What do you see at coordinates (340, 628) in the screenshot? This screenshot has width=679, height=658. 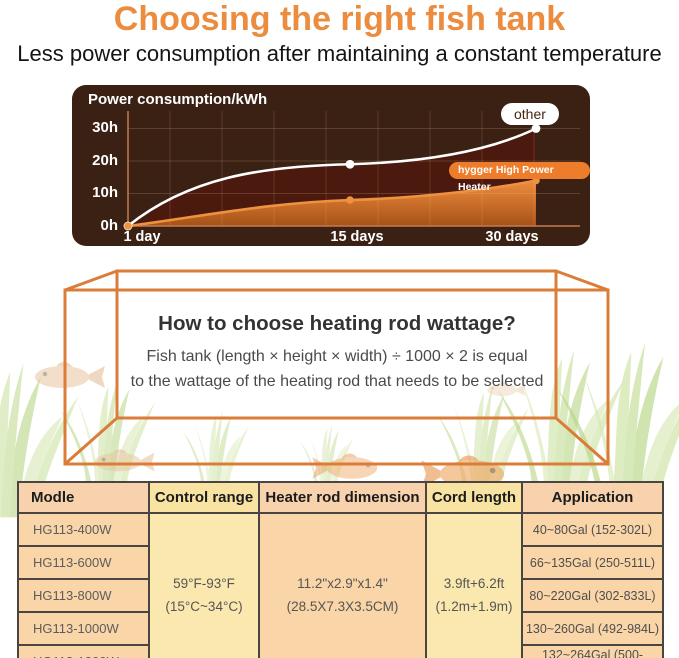 I see `table-row: HG113-1000W 130~260Gal (492-984L)` at bounding box center [340, 628].